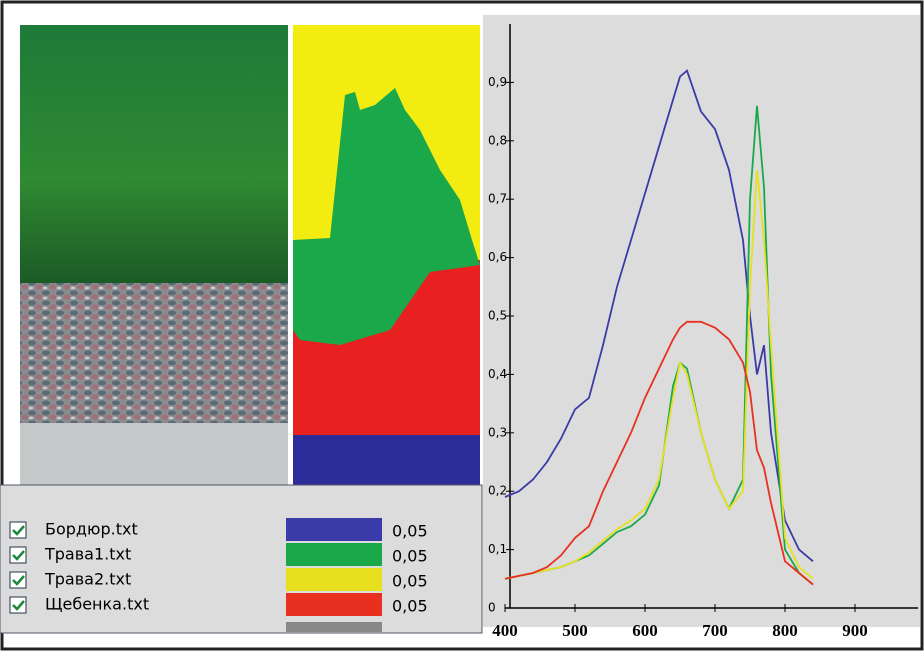  I want to click on y-tick-label: 0,3, so click(497, 432).